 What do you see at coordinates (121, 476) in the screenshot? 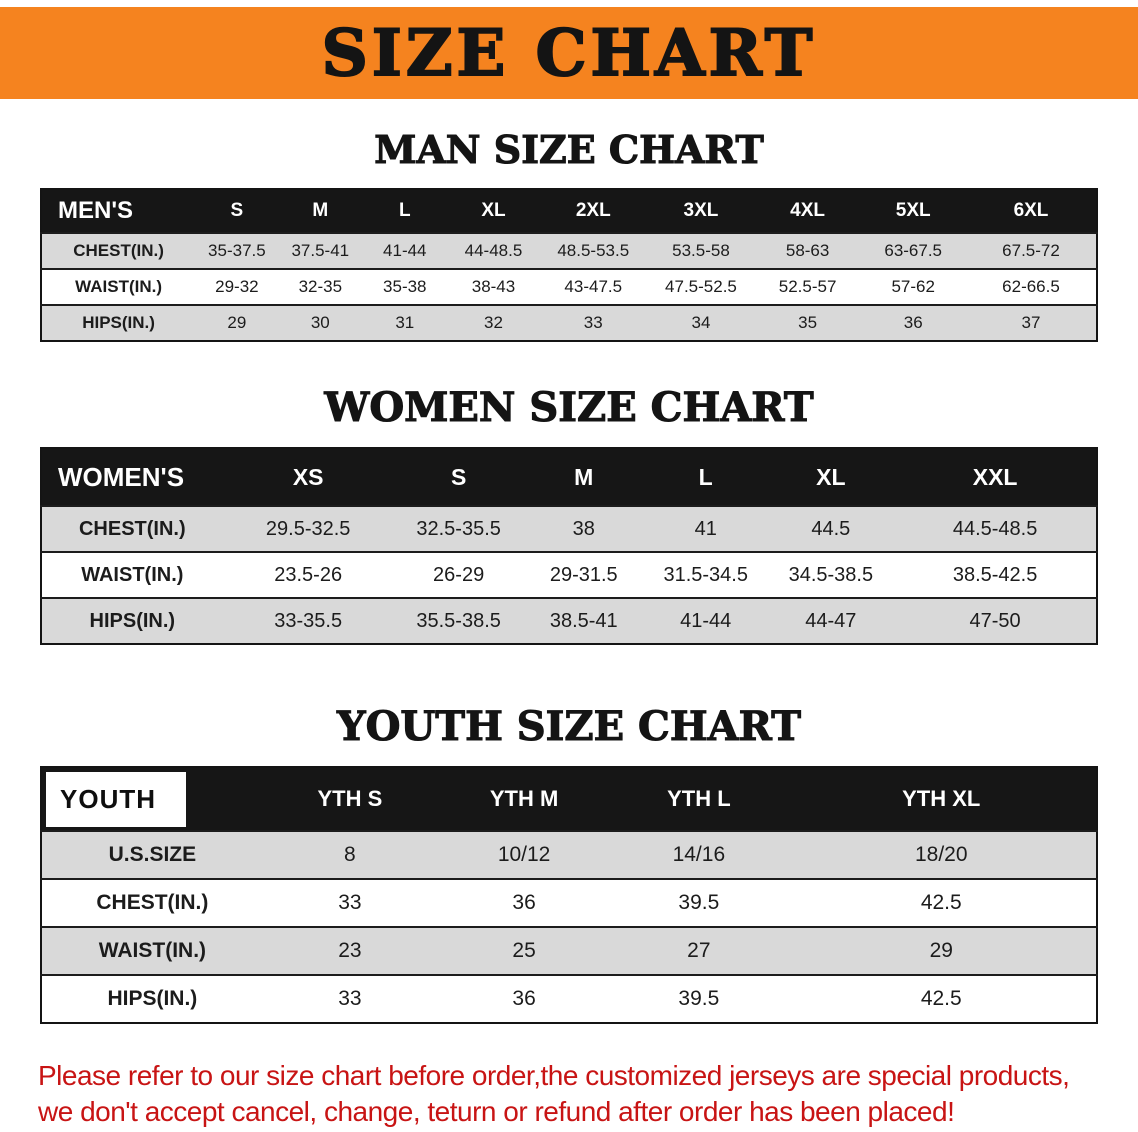
I see `women-corner-label: WOMEN'S` at bounding box center [121, 476].